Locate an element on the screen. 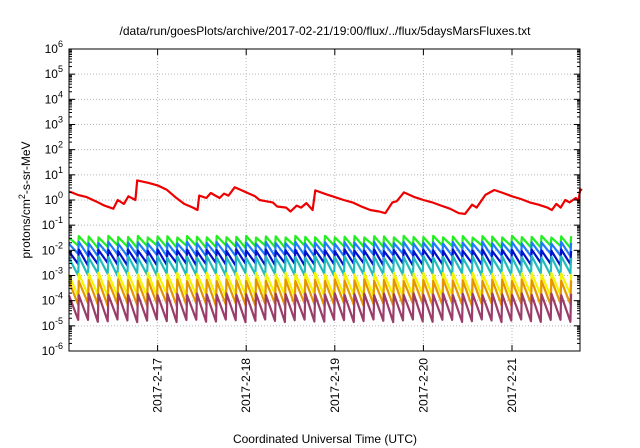 Image resolution: width=640 pixels, height=448 pixels. y-tick-label: 10⁻⁴ is located at coordinates (52, 299).